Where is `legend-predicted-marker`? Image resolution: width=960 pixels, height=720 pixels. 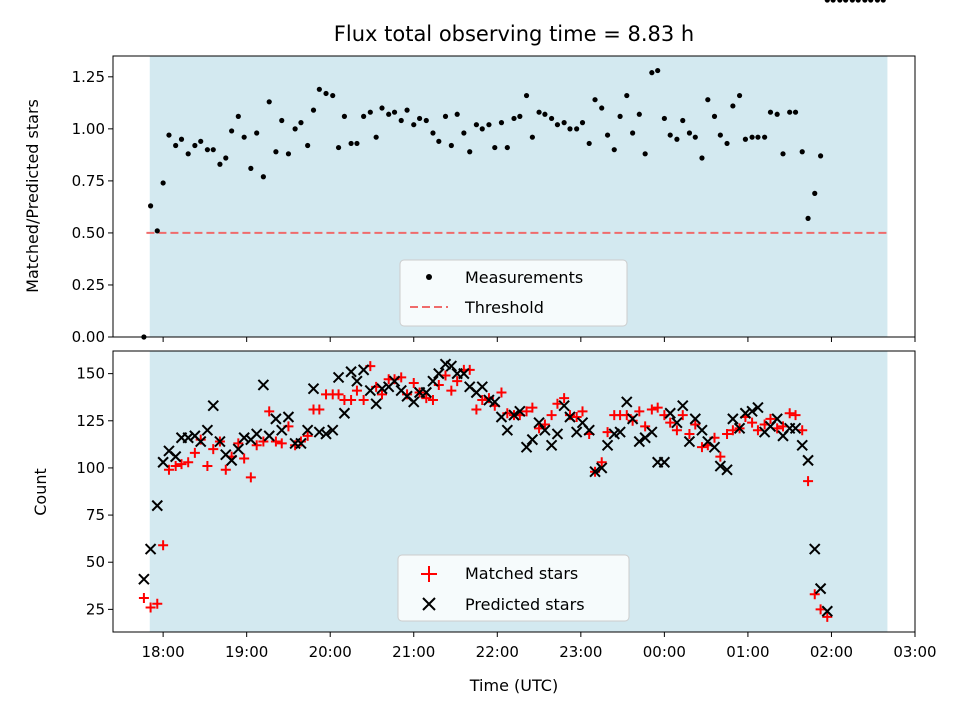 legend-predicted-marker is located at coordinates (429, 604).